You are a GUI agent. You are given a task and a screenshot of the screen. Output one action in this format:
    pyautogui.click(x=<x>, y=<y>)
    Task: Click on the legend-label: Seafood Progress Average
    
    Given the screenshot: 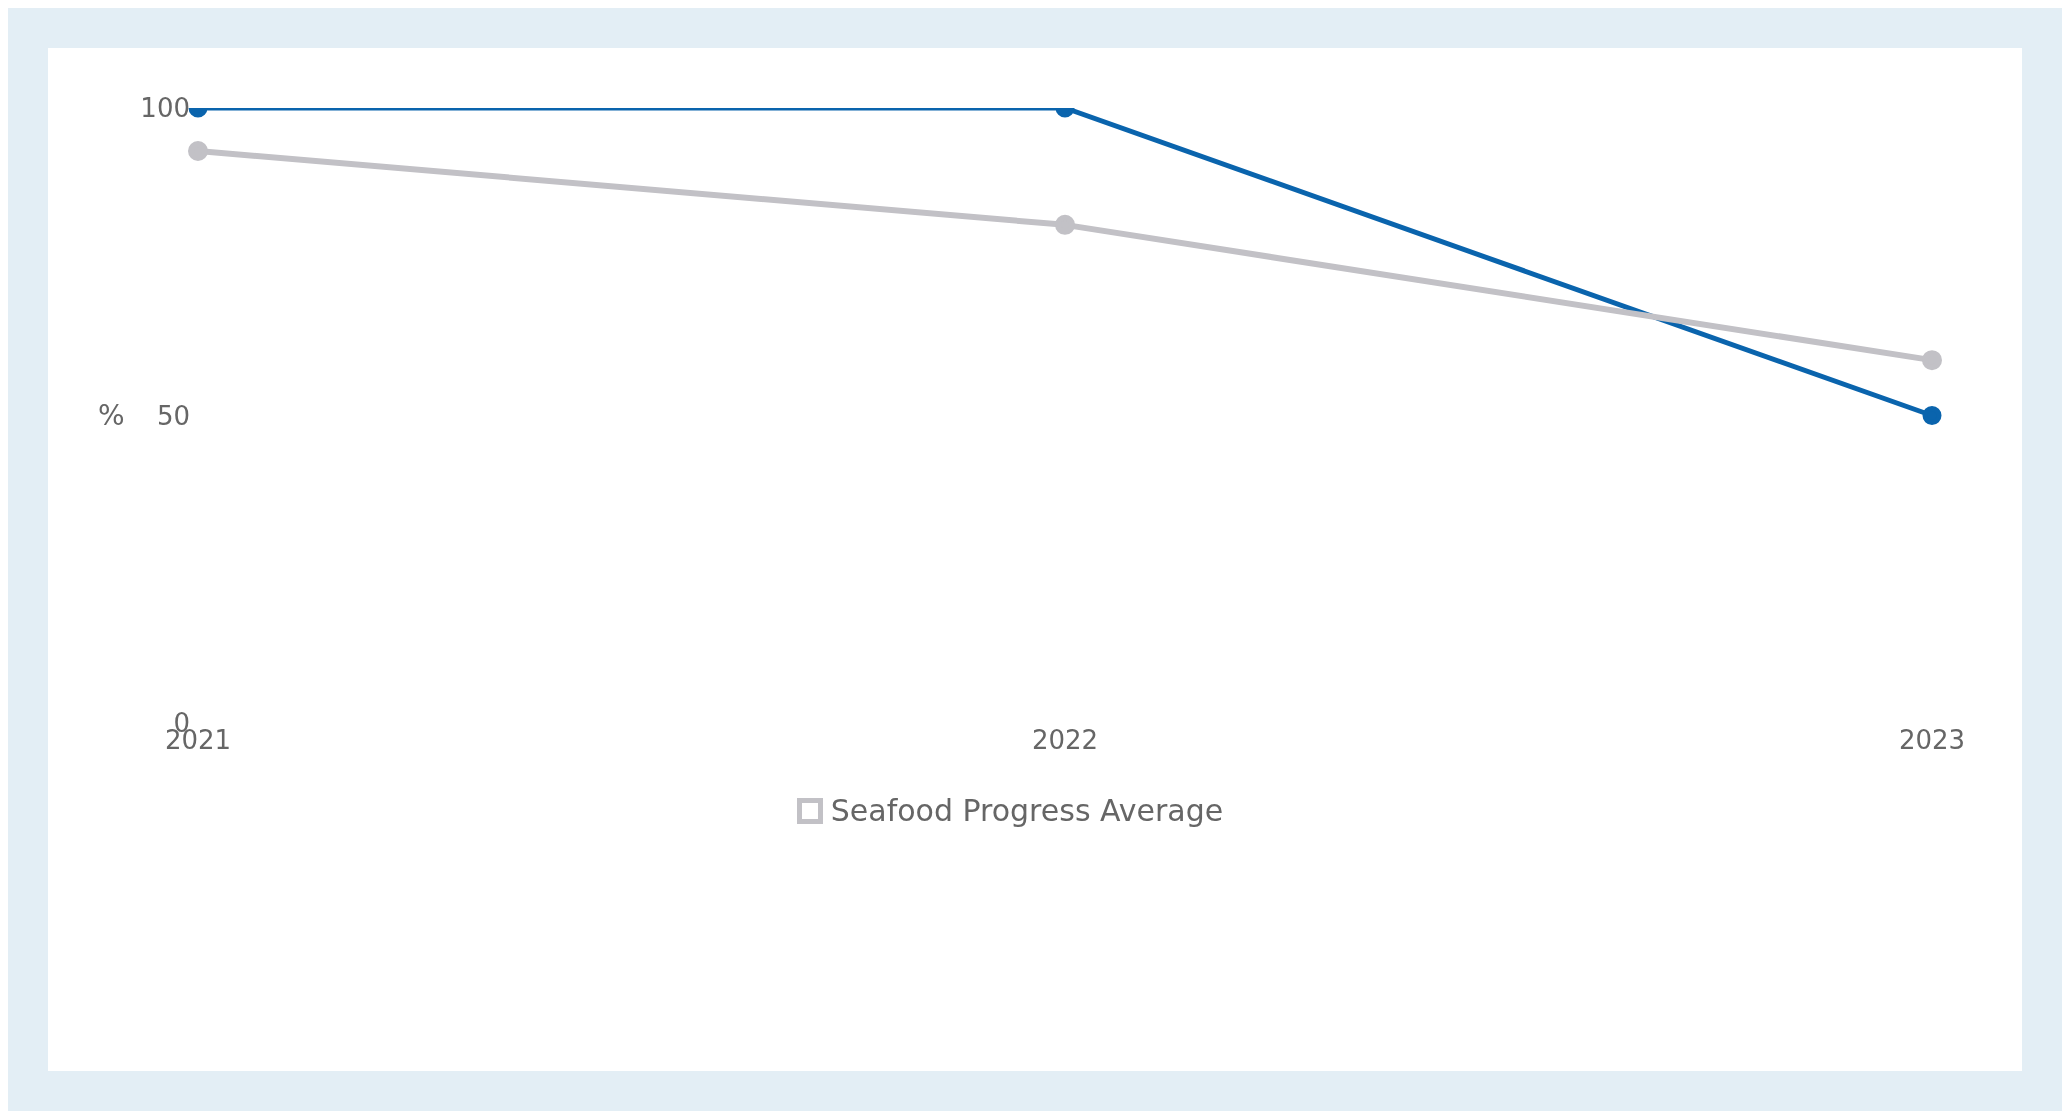 What is the action you would take?
    pyautogui.click(x=1026, y=810)
    